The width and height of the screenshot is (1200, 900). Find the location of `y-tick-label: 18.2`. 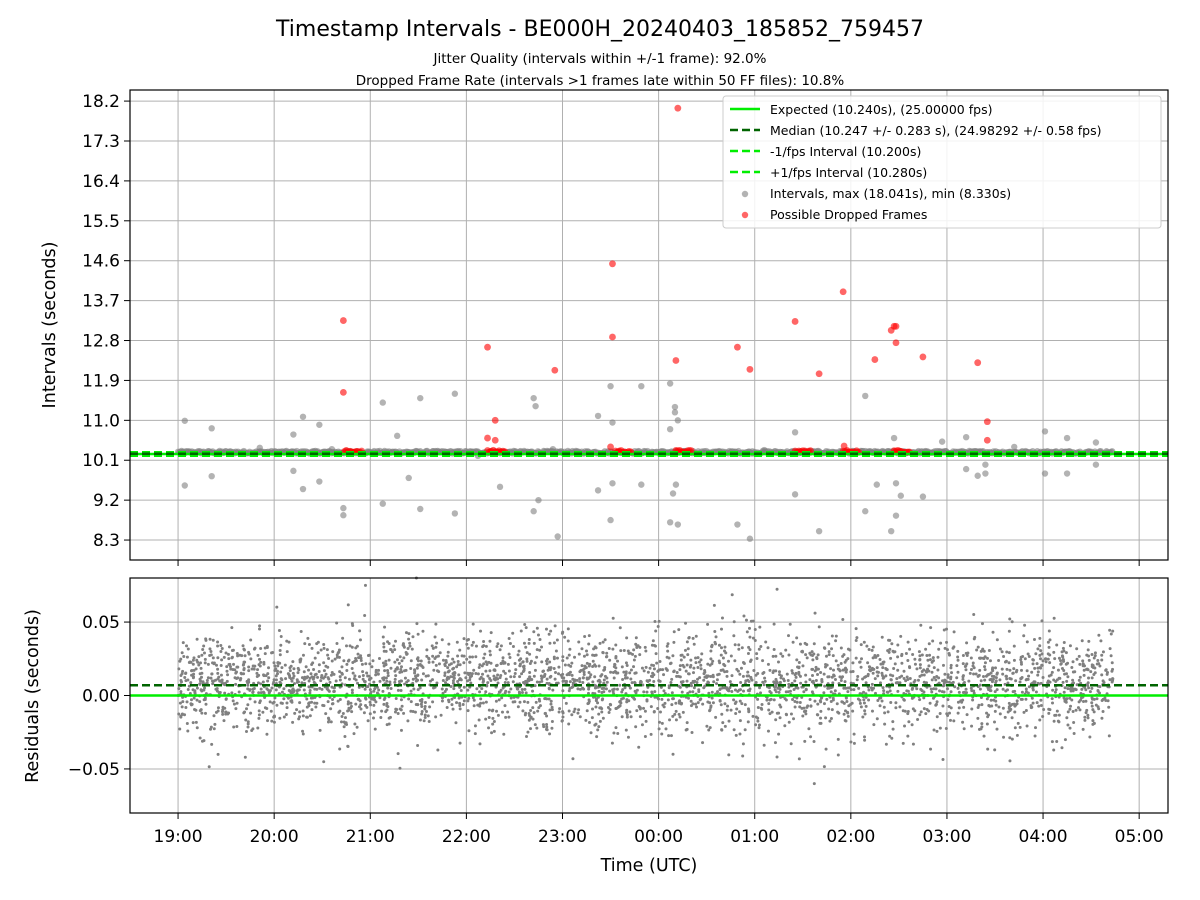

y-tick-label: 18.2 is located at coordinates (101, 102).